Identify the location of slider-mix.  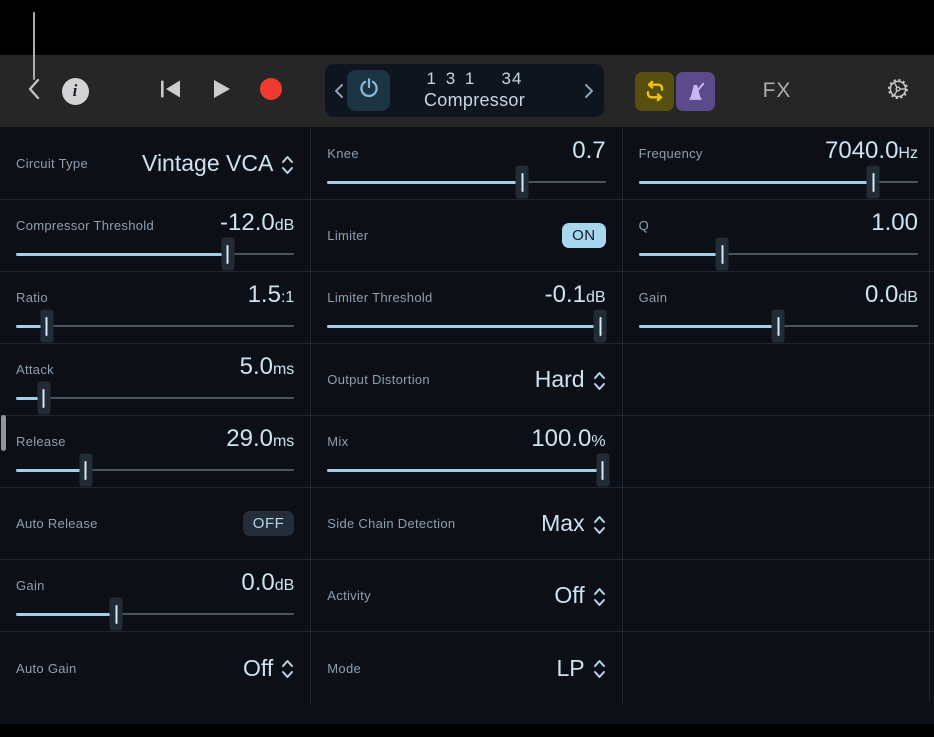
(468, 470).